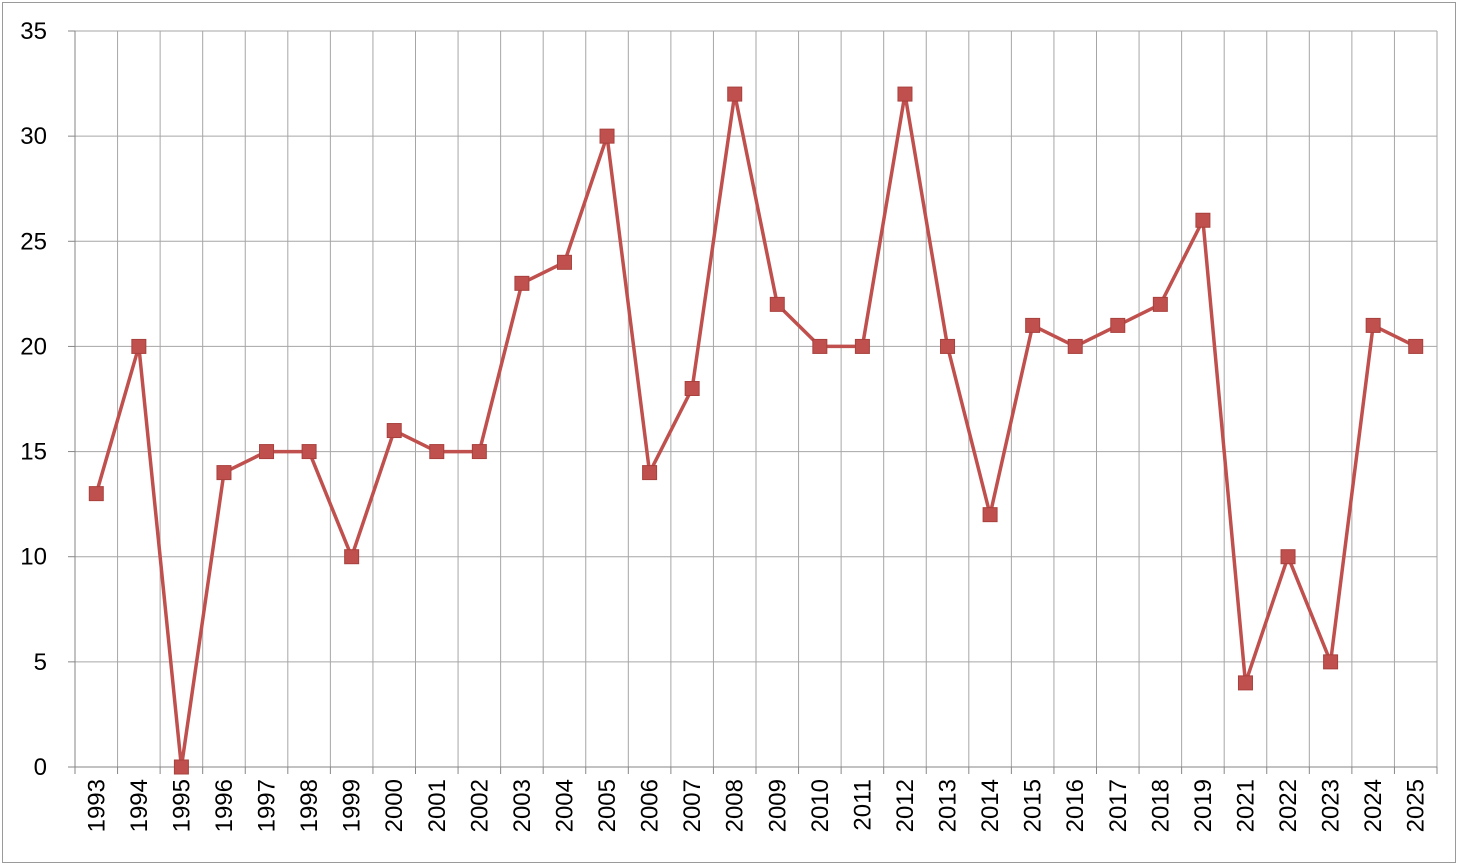 This screenshot has height=867, width=1460. I want to click on x-tick-label: 2008, so click(735, 805).